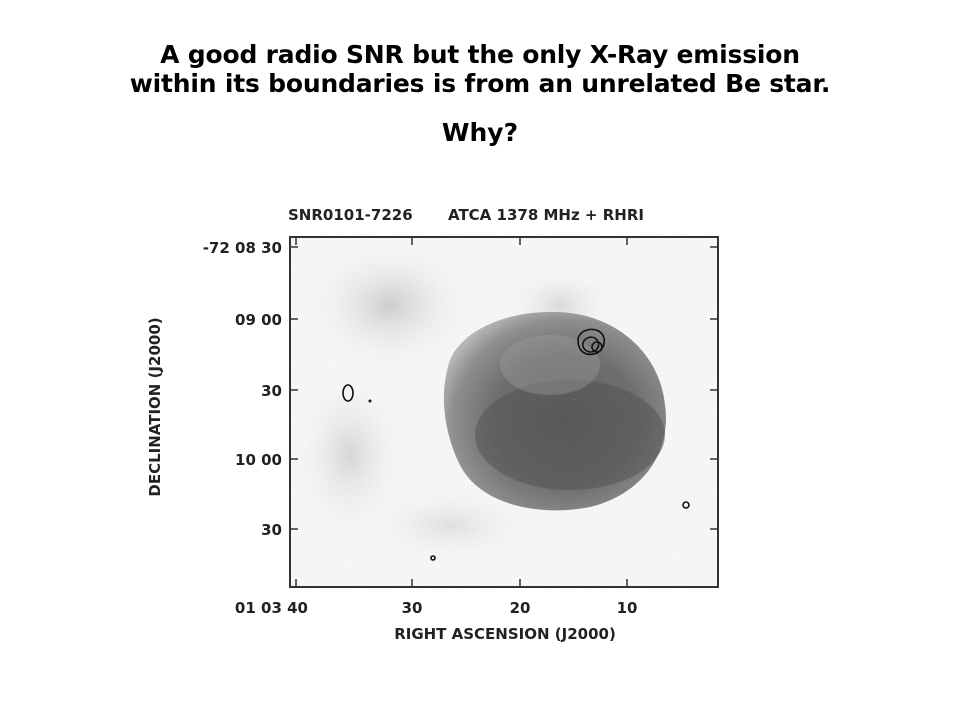 The image size is (960, 720). I want to click on figure-header-instrument: ATCA 1378 MHz + RHRI, so click(546, 215).